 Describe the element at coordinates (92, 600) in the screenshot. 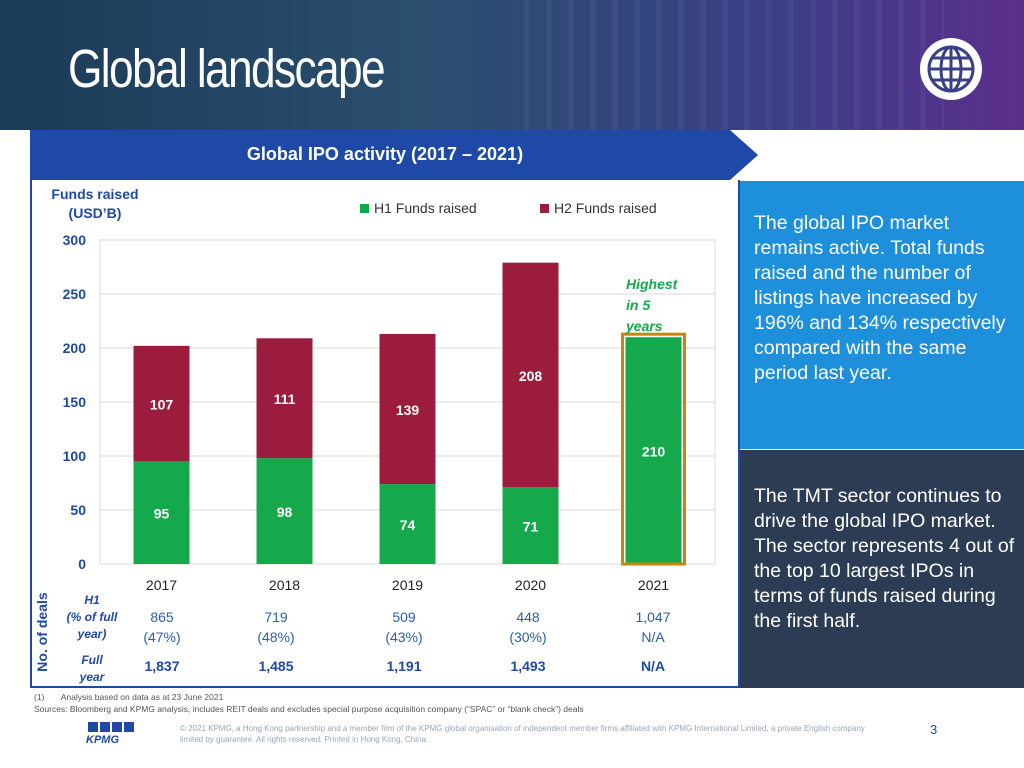

I see `h1-row-label-line1: H1` at that location.